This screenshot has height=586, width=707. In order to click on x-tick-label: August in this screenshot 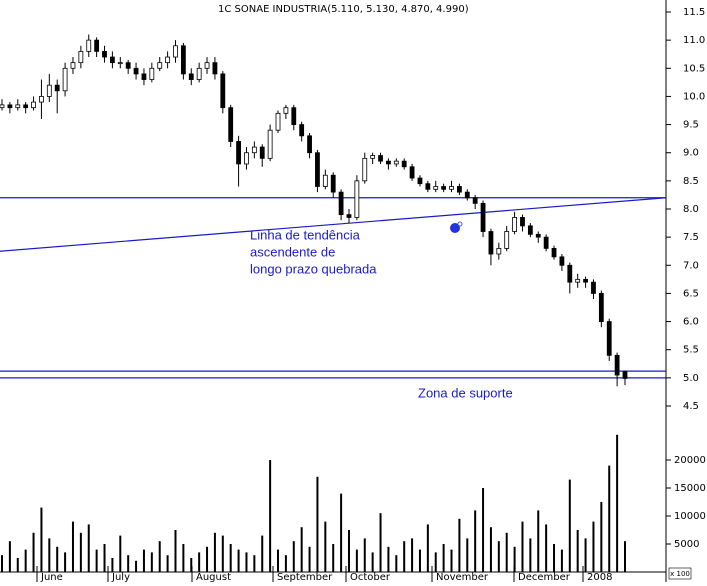, I will do `click(213, 577)`.